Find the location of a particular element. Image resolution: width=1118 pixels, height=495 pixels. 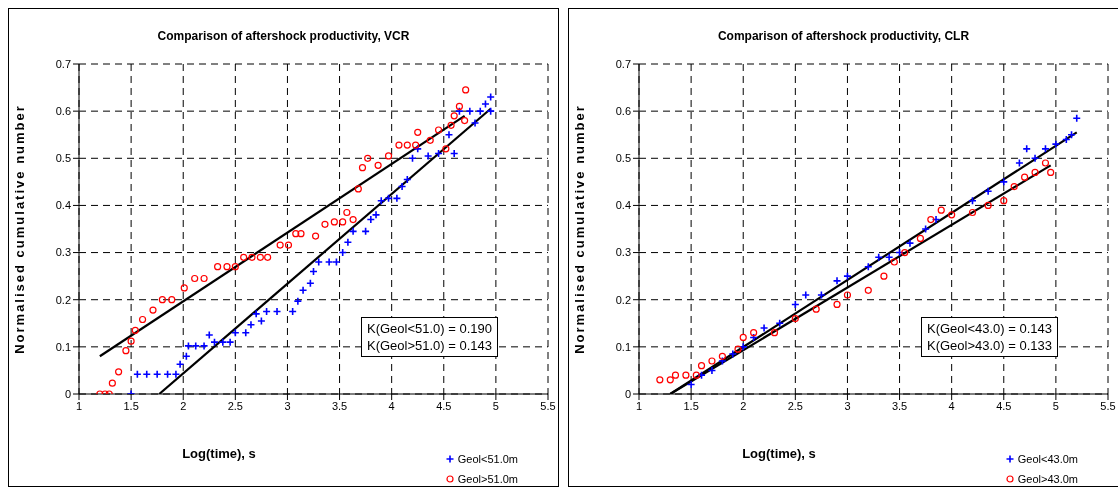

chart-title: Comparison of aftershock productivity, VCR is located at coordinates (283, 37).